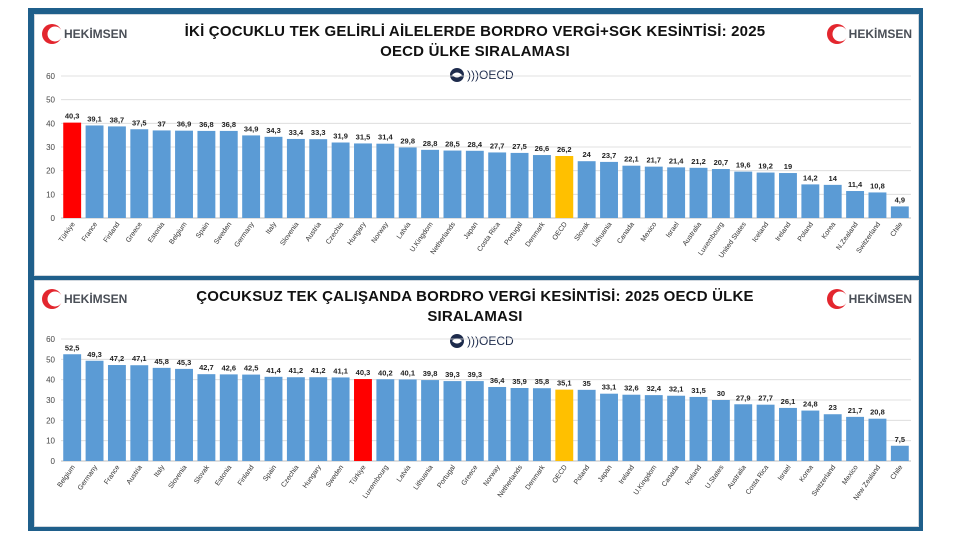  Describe the element at coordinates (245, 235) in the screenshot. I see `x-tick-label: Germany` at that location.